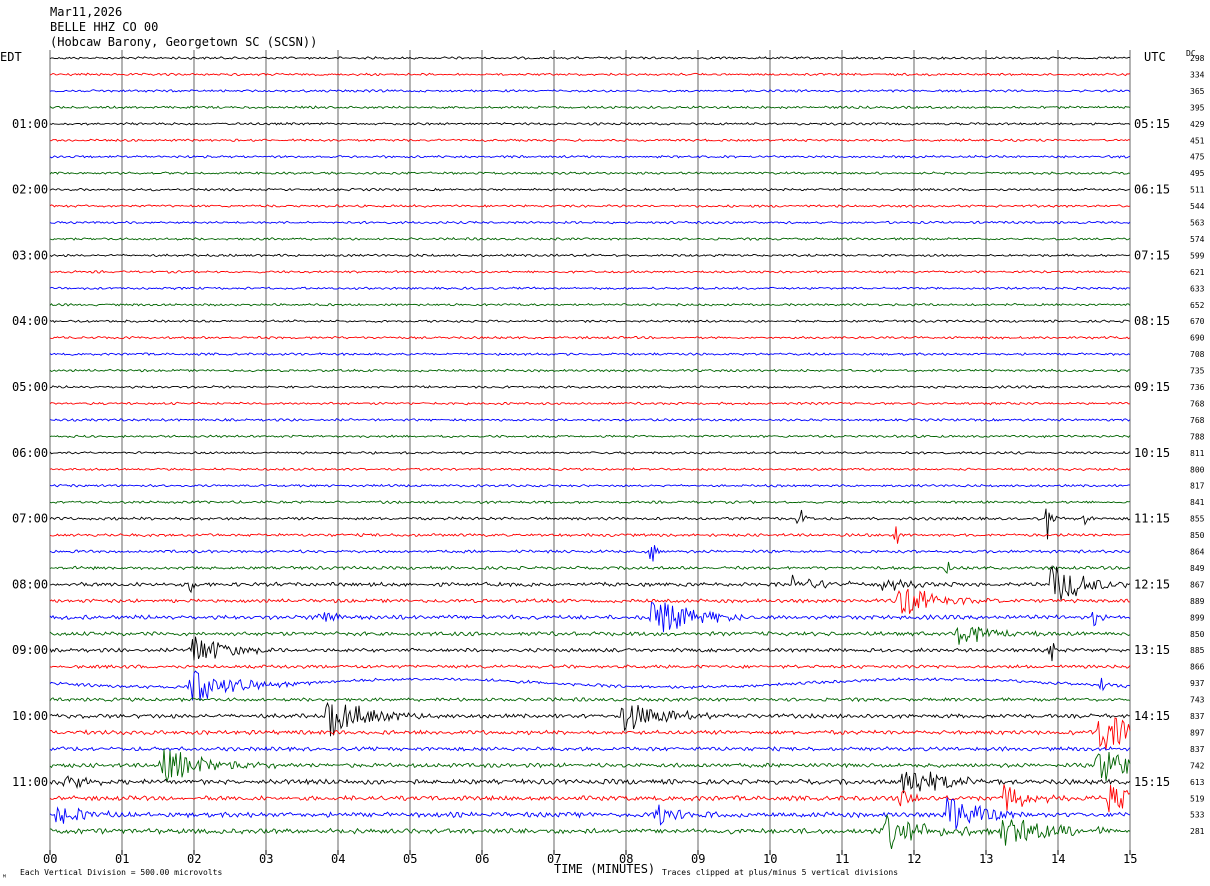 The width and height of the screenshot is (1210, 886). What do you see at coordinates (30, 321) in the screenshot?
I see `left-time-label: 04:00` at bounding box center [30, 321].